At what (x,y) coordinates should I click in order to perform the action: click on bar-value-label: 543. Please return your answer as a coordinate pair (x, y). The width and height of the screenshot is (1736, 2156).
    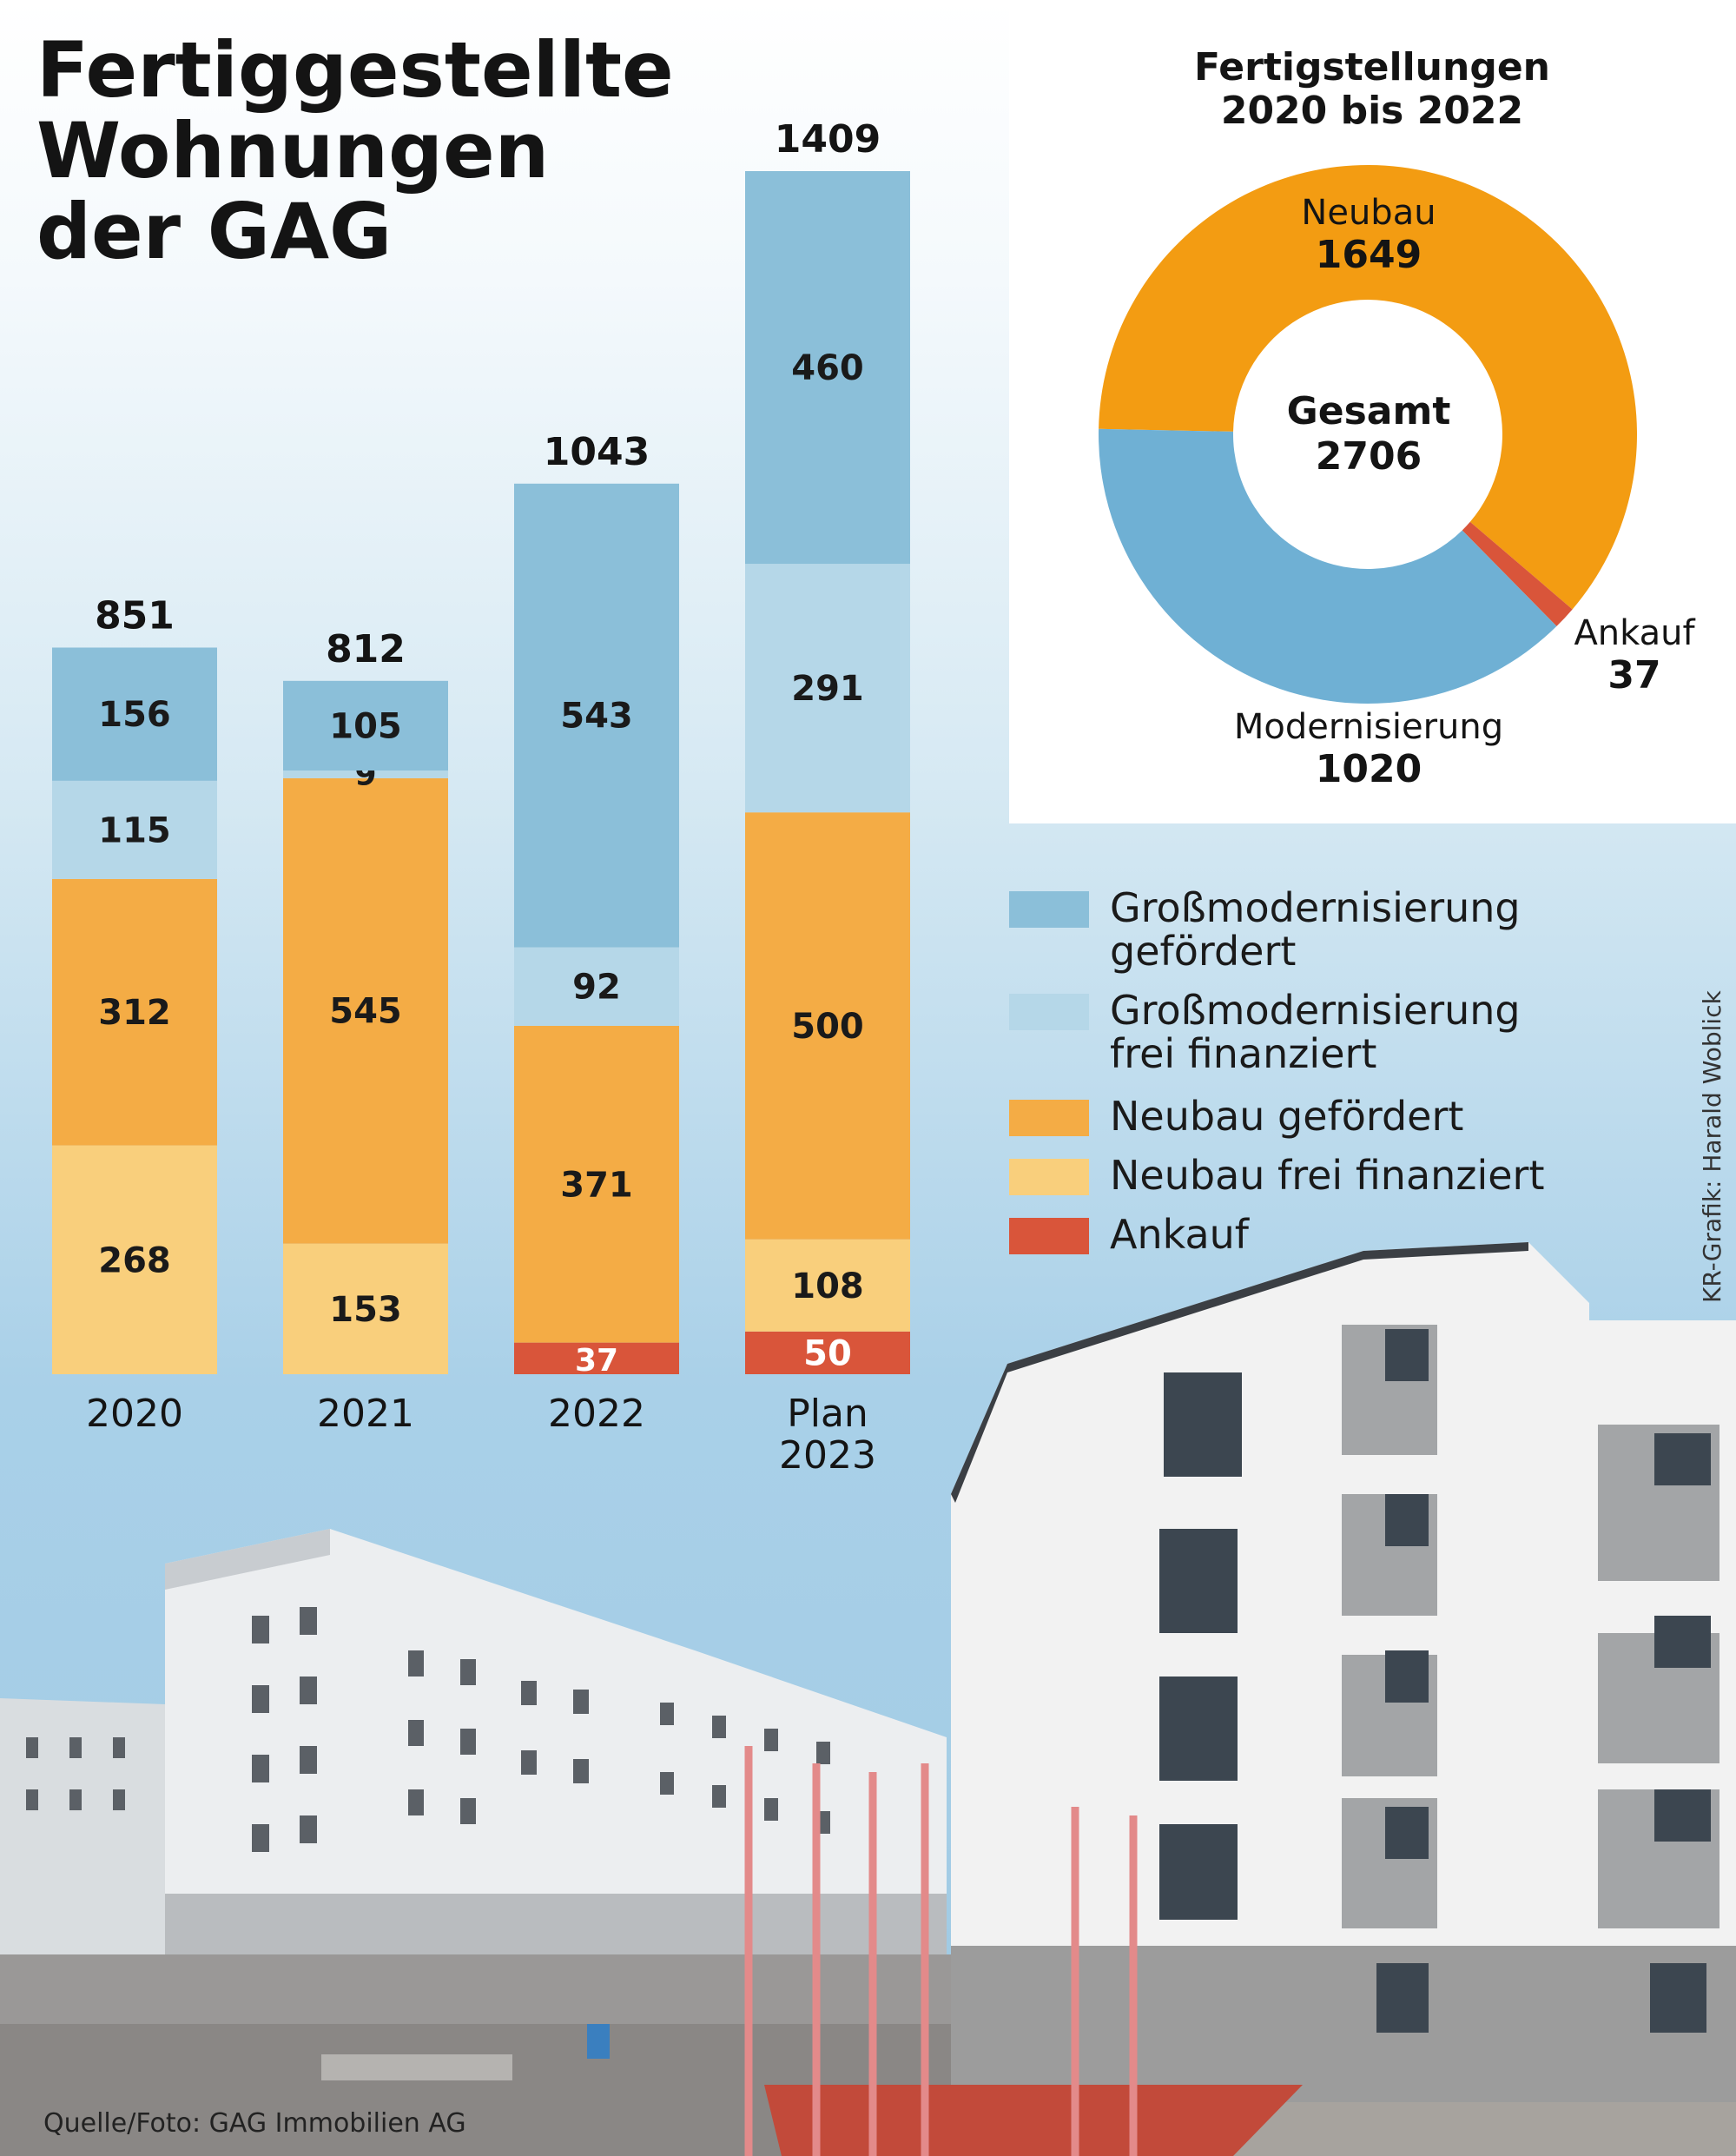
    Looking at the image, I should click on (596, 717).